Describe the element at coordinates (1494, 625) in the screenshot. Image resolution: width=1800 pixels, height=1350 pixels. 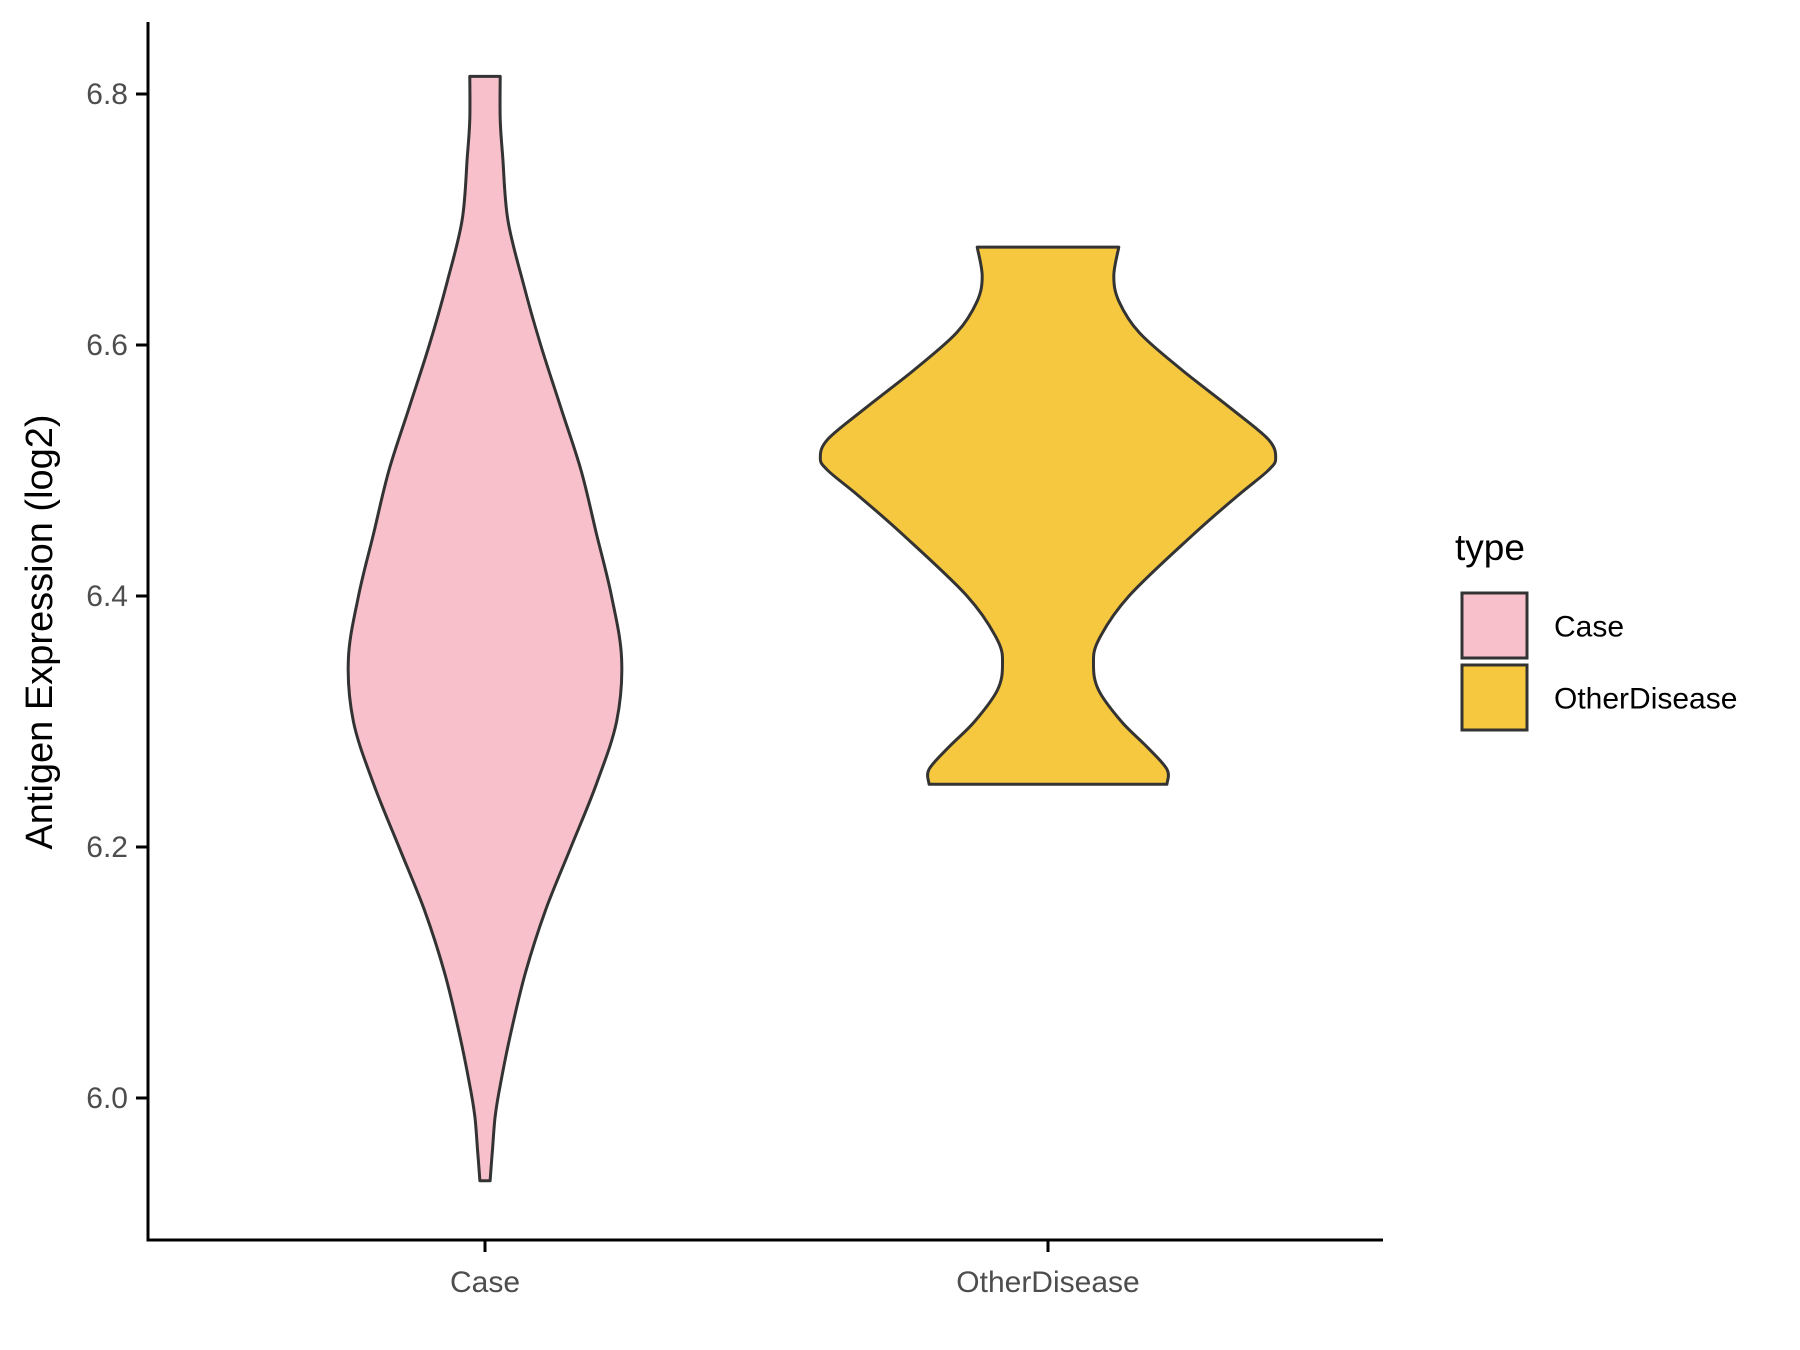
I see `legend-key-case` at that location.